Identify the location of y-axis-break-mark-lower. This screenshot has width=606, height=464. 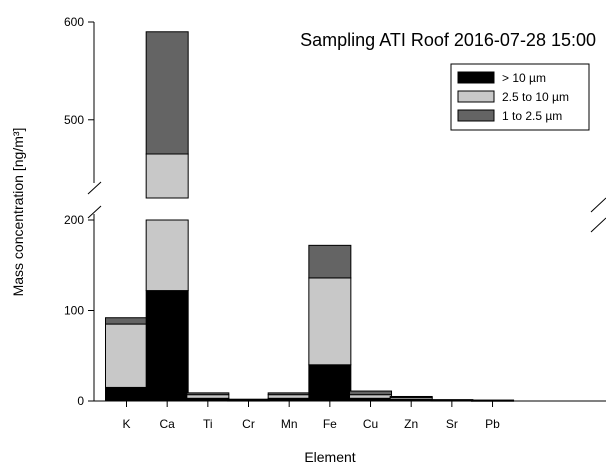
(94, 212).